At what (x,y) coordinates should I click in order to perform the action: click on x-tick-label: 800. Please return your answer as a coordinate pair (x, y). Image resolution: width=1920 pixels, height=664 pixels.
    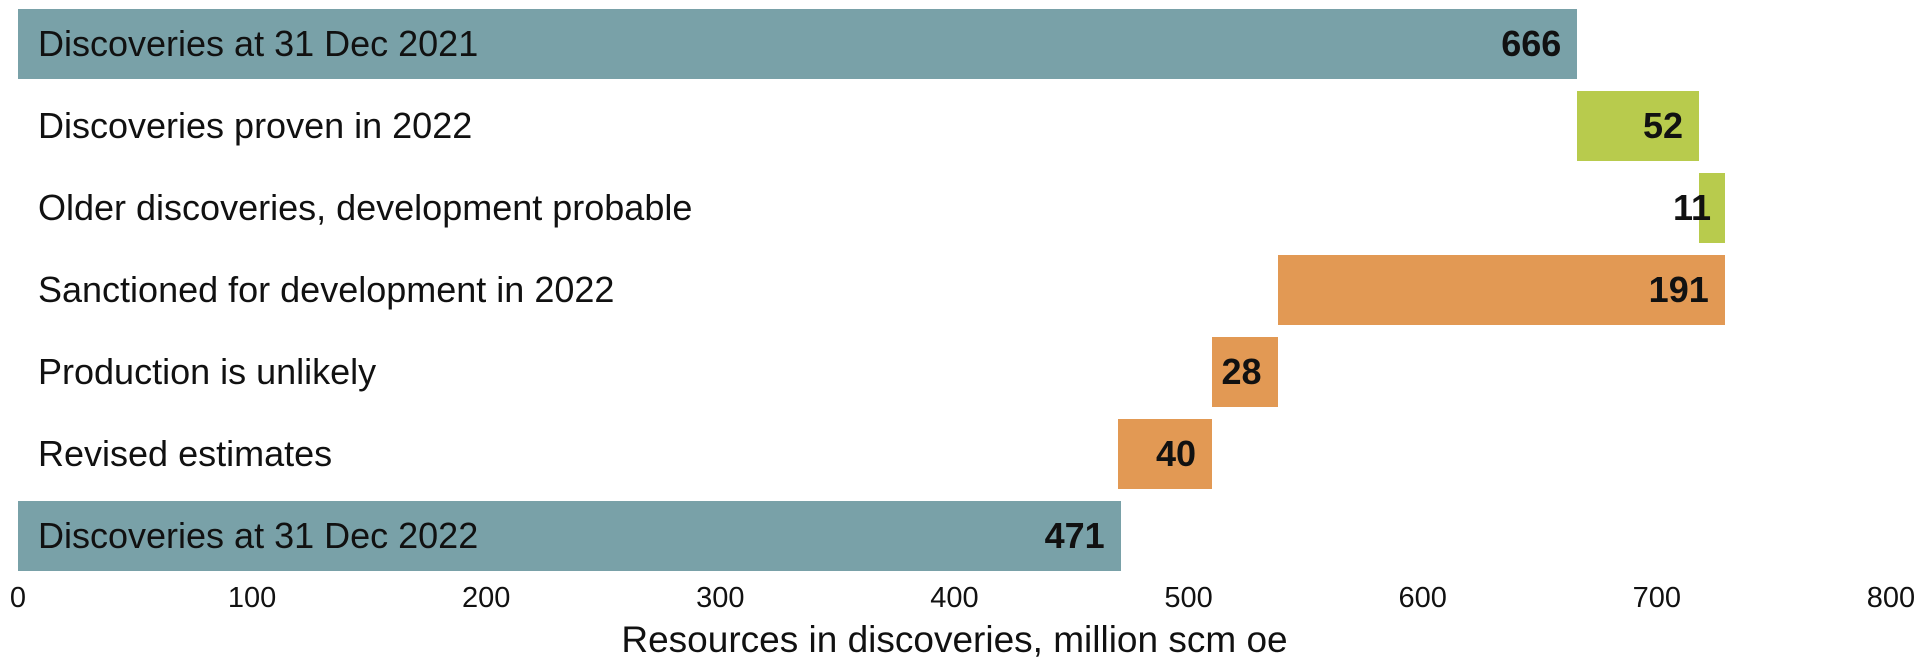
    Looking at the image, I should click on (1891, 598).